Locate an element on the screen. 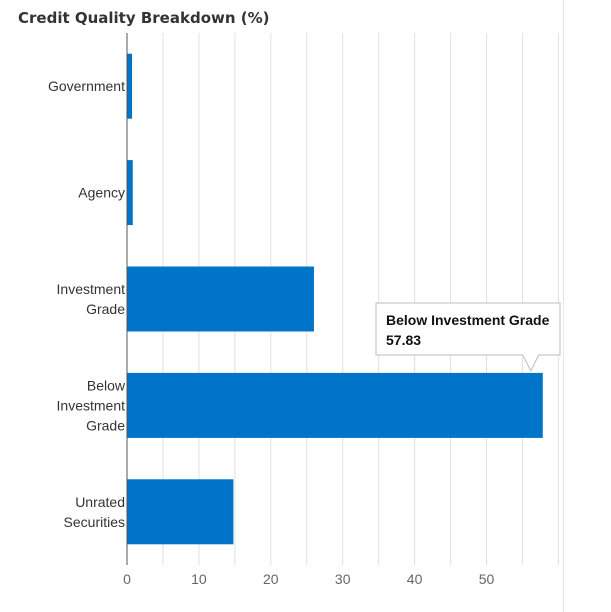  tooltip-category: Below Investment Grade is located at coordinates (468, 320).